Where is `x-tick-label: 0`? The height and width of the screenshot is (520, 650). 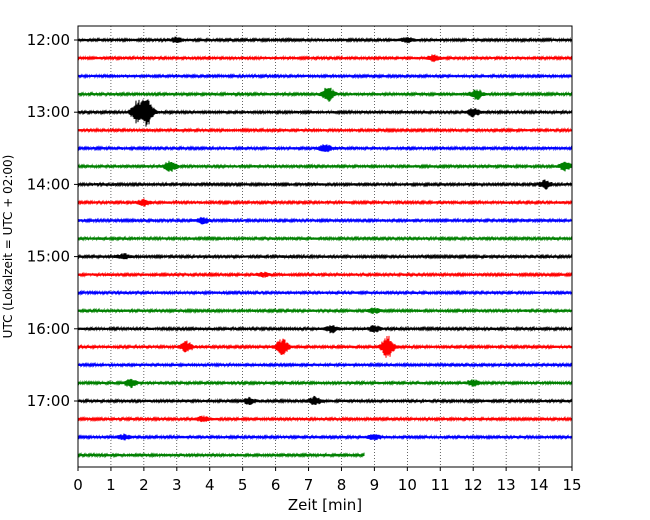
x-tick-label: 0 is located at coordinates (78, 485).